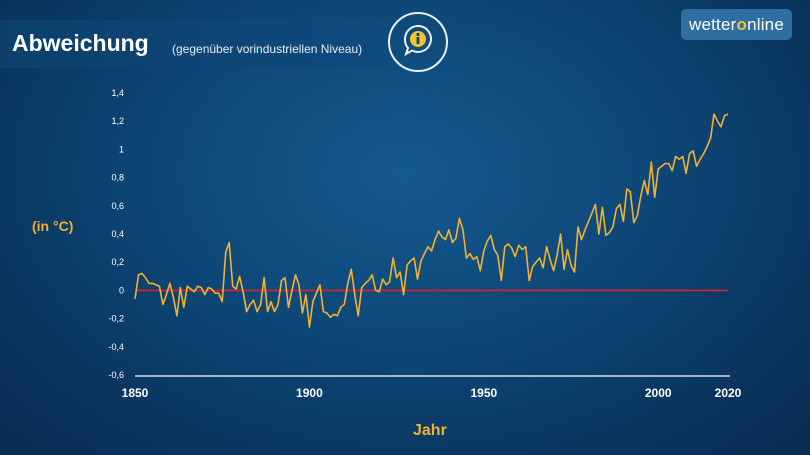  Describe the element at coordinates (483, 393) in the screenshot. I see `x-tick-label: 1950` at that location.